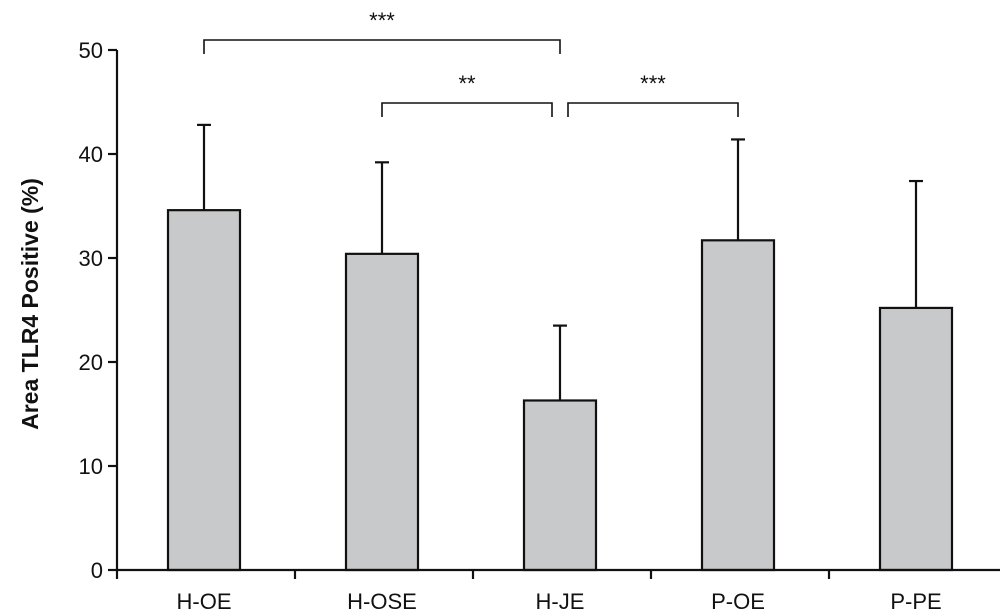 The image size is (1006, 616). I want to click on significance-label-1: **, so click(467, 83).